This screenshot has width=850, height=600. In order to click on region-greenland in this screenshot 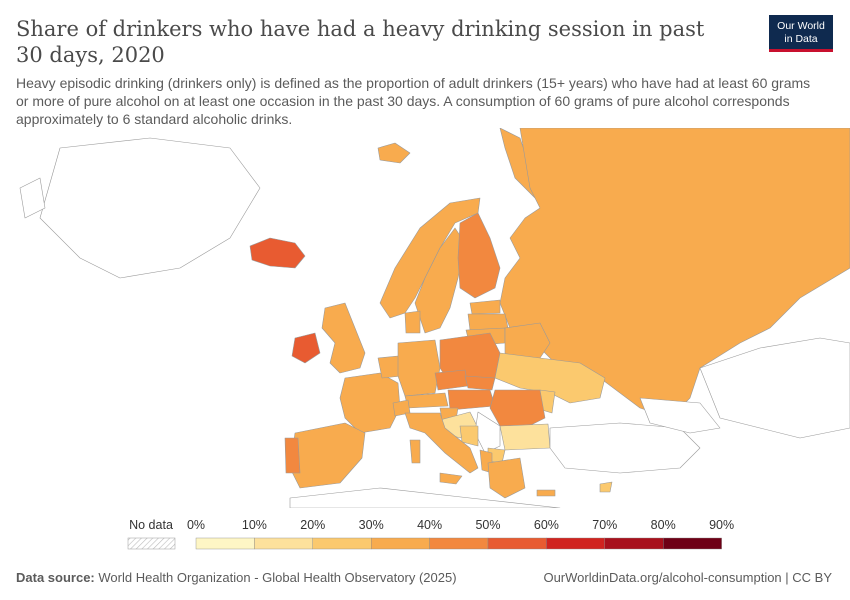, I will do `click(150, 208)`.